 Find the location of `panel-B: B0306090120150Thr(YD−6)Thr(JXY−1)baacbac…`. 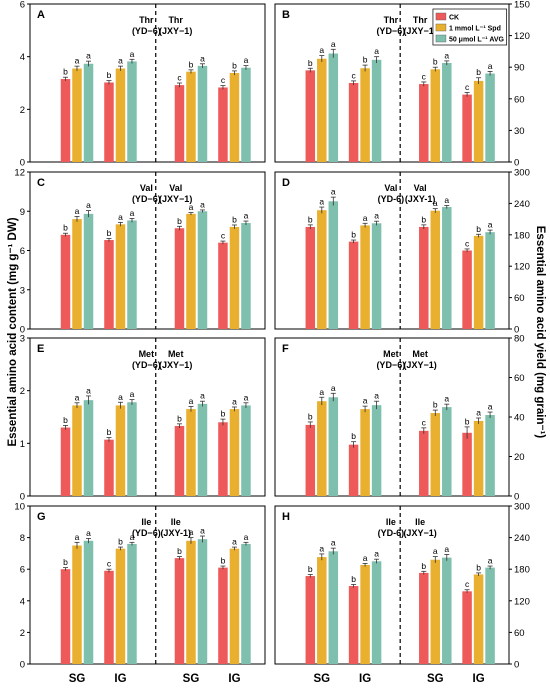

panel-B: B0306090120150Thr(YD−6)Thr(JXY−1)baacbac… is located at coordinates (402, 84).